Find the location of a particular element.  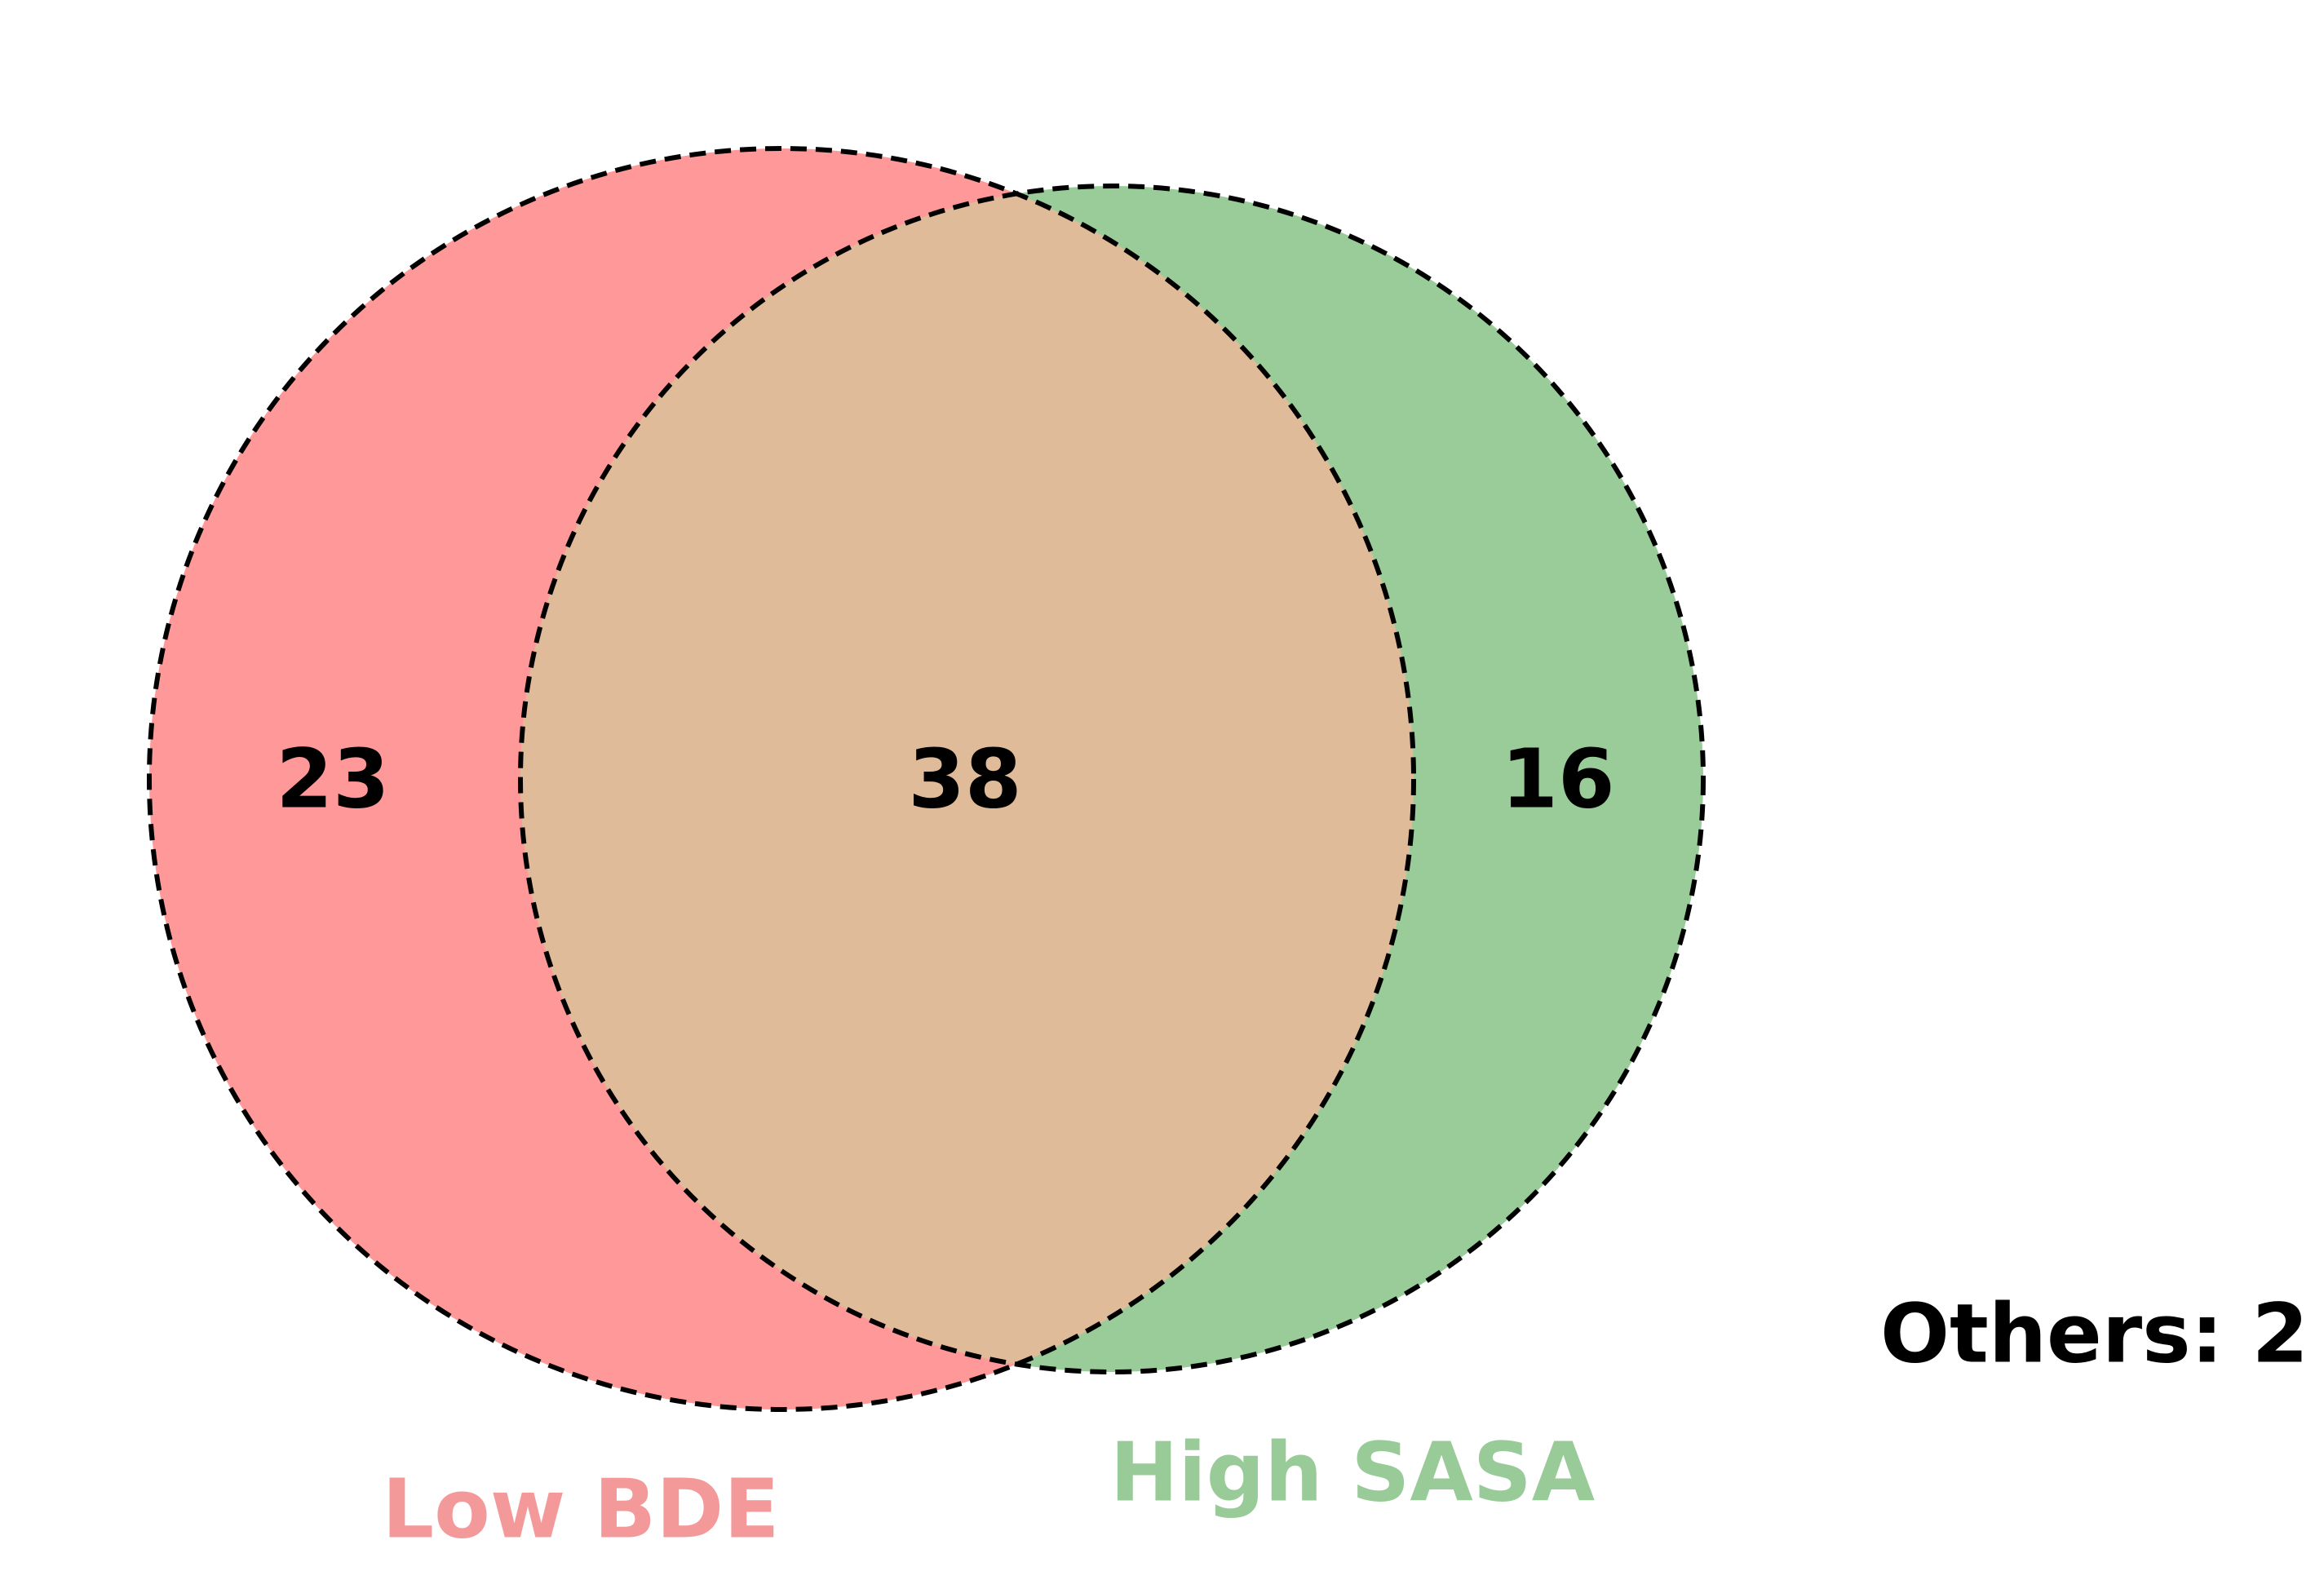

right-only-count: 16 is located at coordinates (1557, 779).